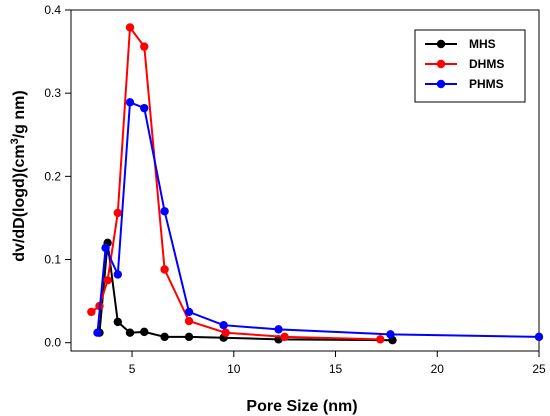  I want to click on legend-box, so click(470, 66).